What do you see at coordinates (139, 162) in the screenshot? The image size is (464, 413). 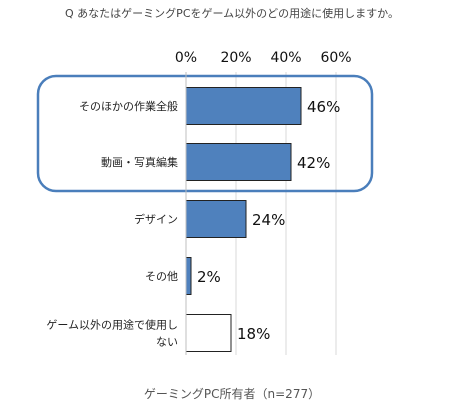 I see `category-label: 動画・写真編集` at bounding box center [139, 162].